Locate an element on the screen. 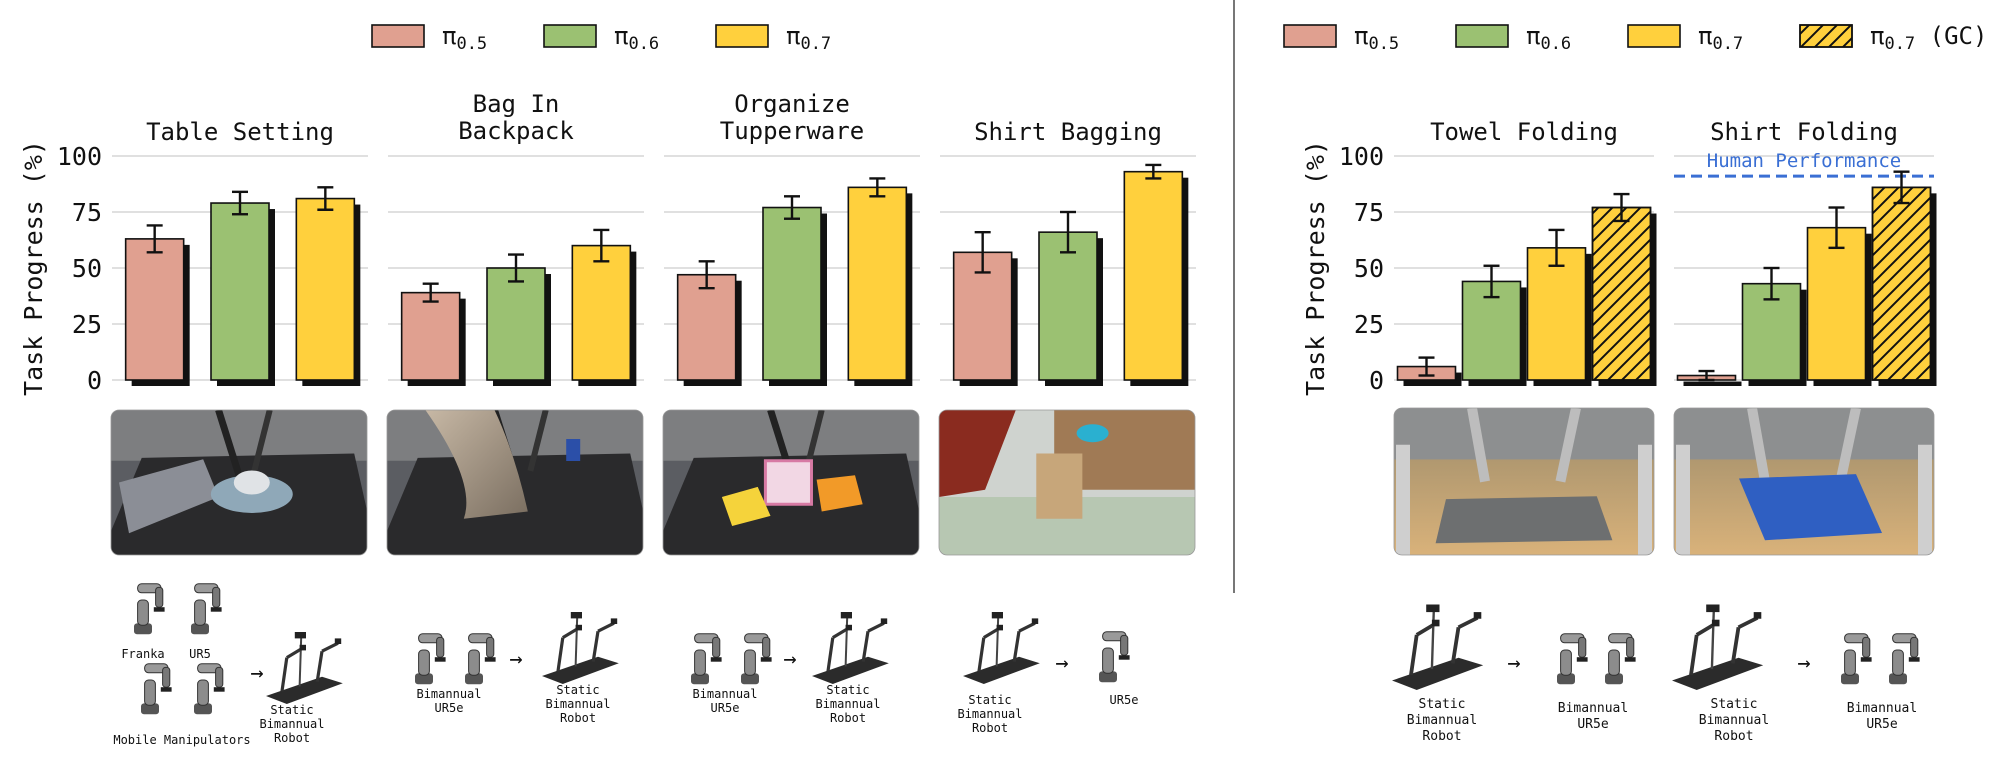 This screenshot has width=2004, height=765. y-tick-label: 100 is located at coordinates (1361, 156).